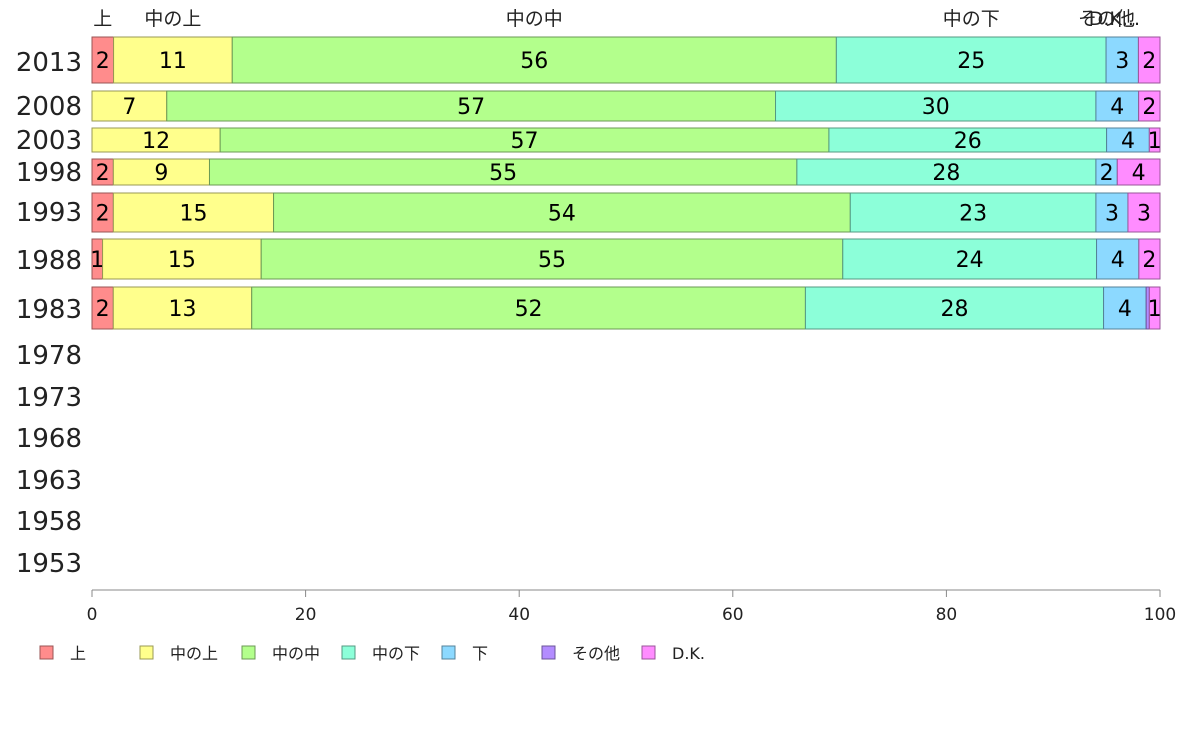  I want to click on year-label: 1983, so click(49, 310).